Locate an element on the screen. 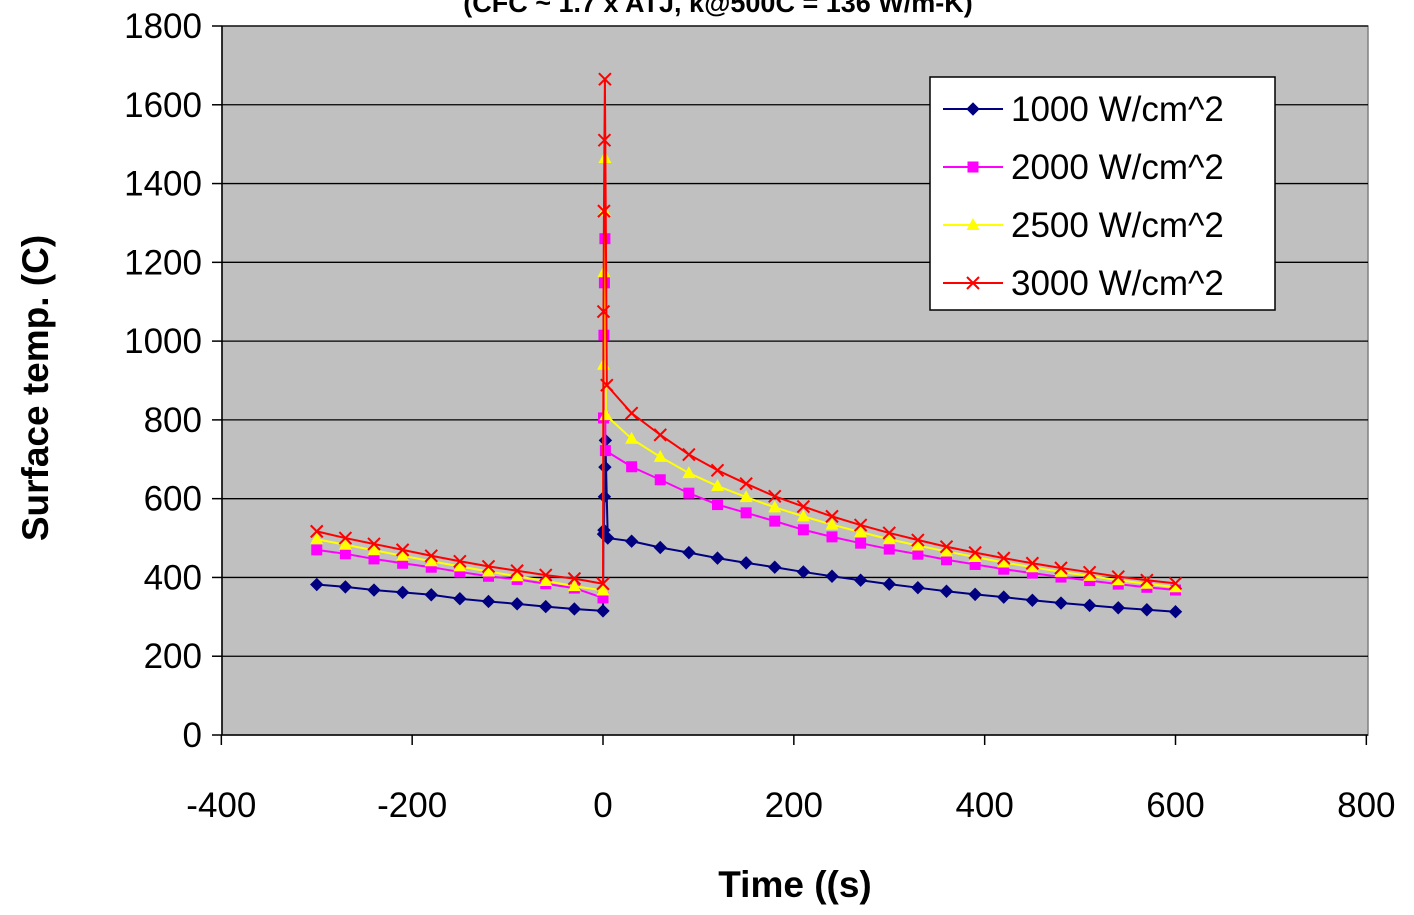 Image resolution: width=1414 pixels, height=915 pixels. y-tick-label: 1800 is located at coordinates (163, 26).